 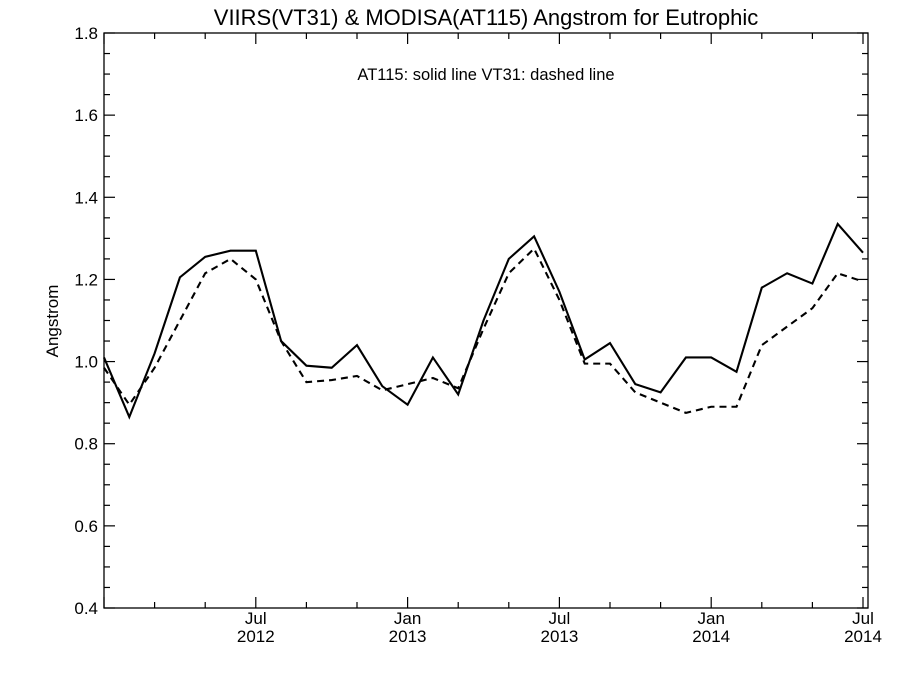 What do you see at coordinates (86, 33) in the screenshot?
I see `y-tick-label: 1.8` at bounding box center [86, 33].